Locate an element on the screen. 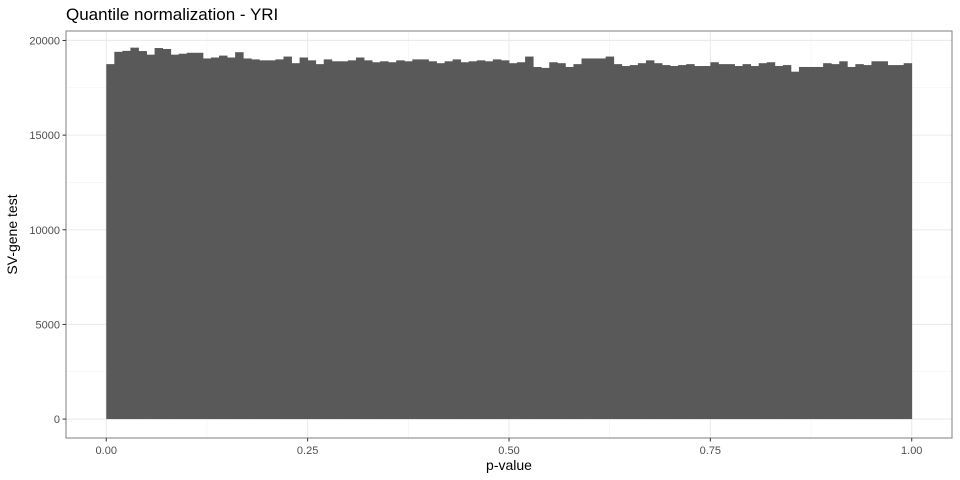 This screenshot has width=960, height=480. x-axis-ticks: 0.00 0.25 0.50 0.75 1.00 is located at coordinates (509, 447).